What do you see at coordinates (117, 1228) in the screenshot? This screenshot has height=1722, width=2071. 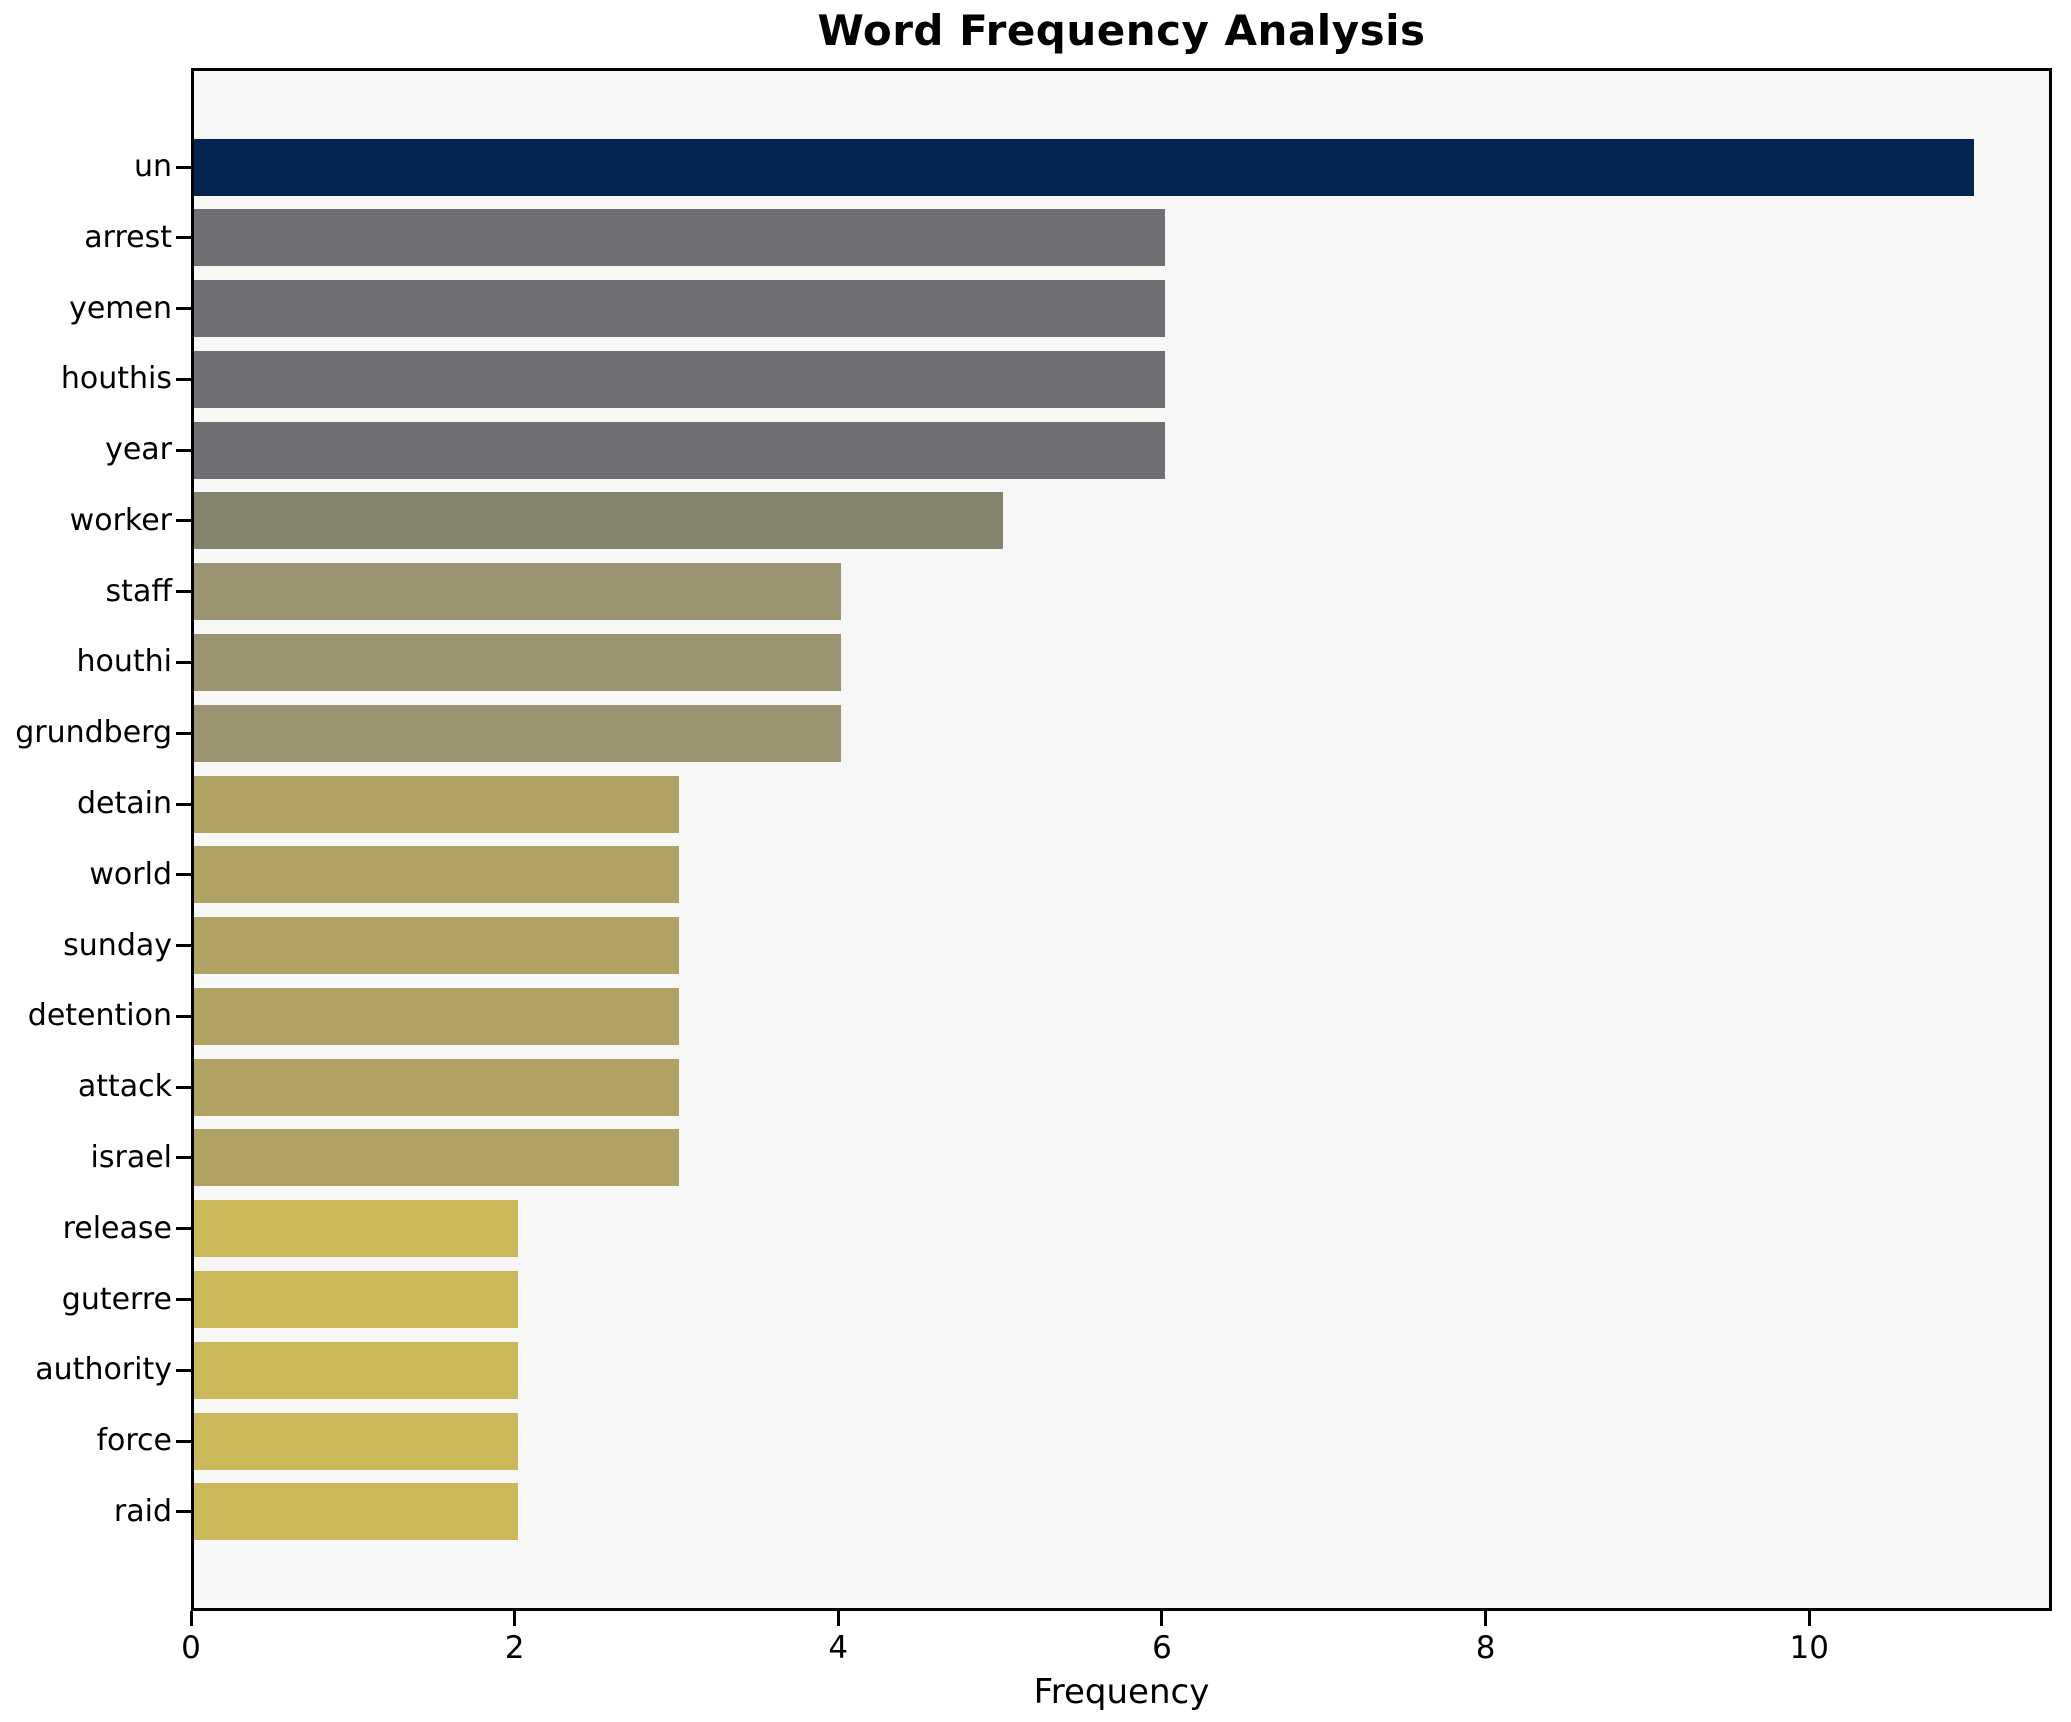 I see `y-tick-label-release: release` at bounding box center [117, 1228].